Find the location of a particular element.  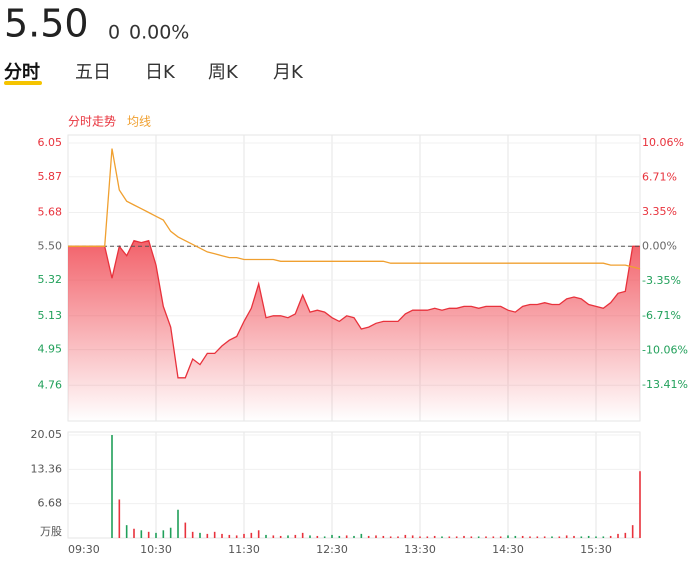

tab: 周K is located at coordinates (223, 72).